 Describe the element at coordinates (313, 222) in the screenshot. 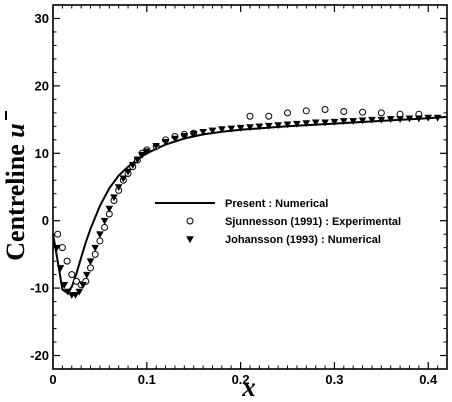

I see `legend-label: Sjunnesson (1991) : Experimental` at that location.